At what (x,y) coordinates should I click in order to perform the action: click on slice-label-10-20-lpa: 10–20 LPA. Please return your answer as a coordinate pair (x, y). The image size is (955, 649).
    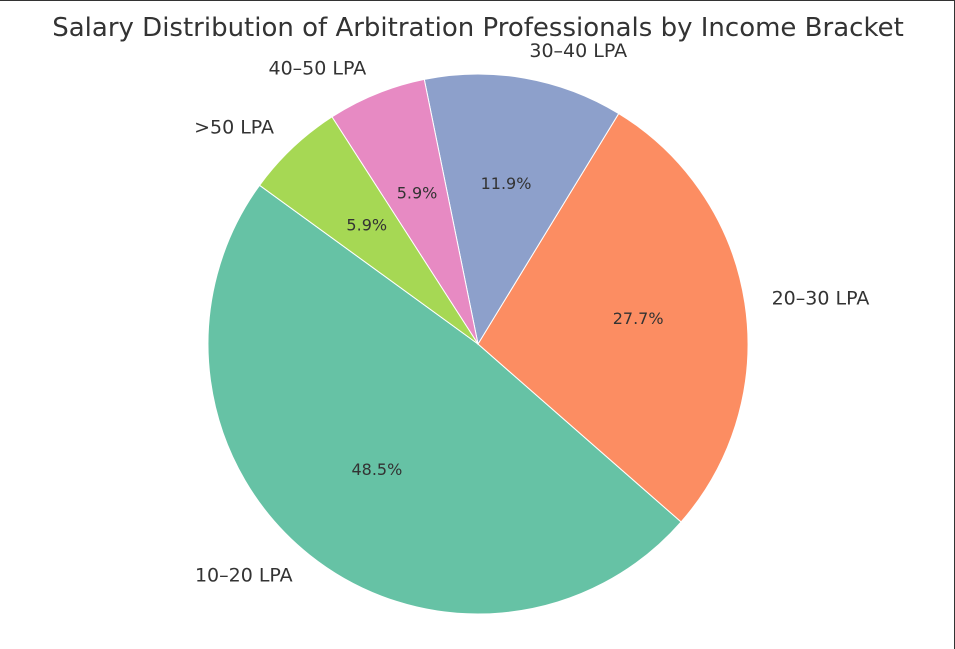
    Looking at the image, I should click on (244, 576).